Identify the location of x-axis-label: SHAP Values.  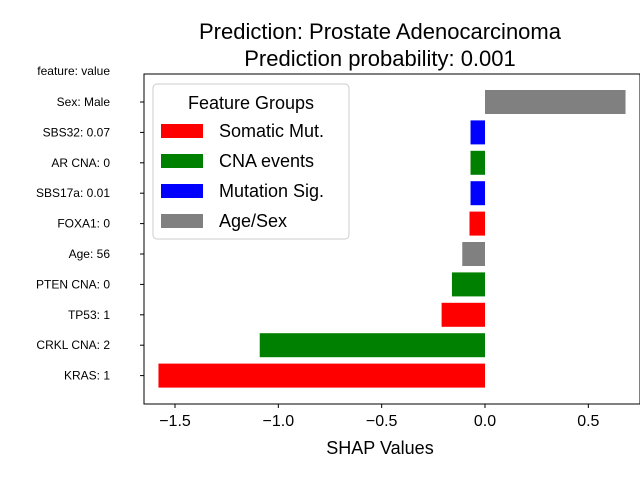
(379, 448).